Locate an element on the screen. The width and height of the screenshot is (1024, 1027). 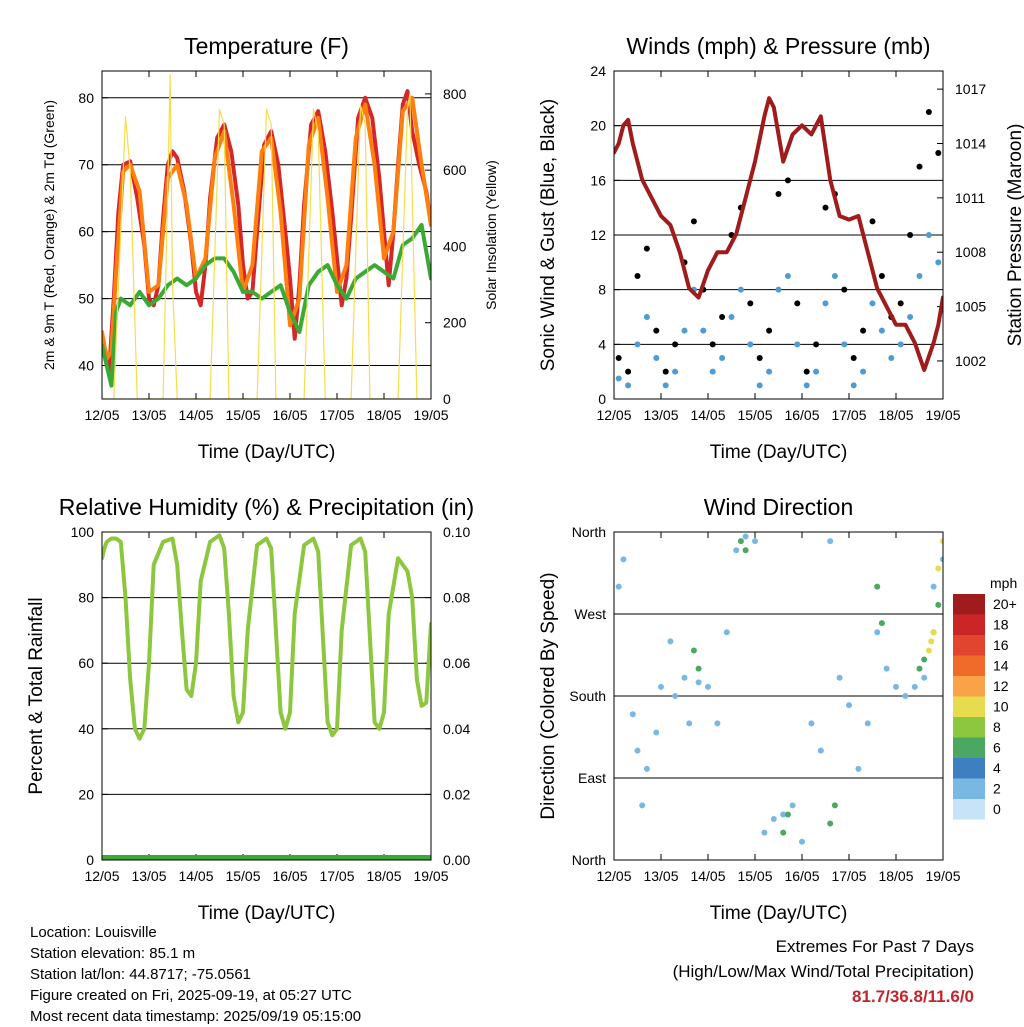
panel-title: Temperature (F) is located at coordinates (266, 46).